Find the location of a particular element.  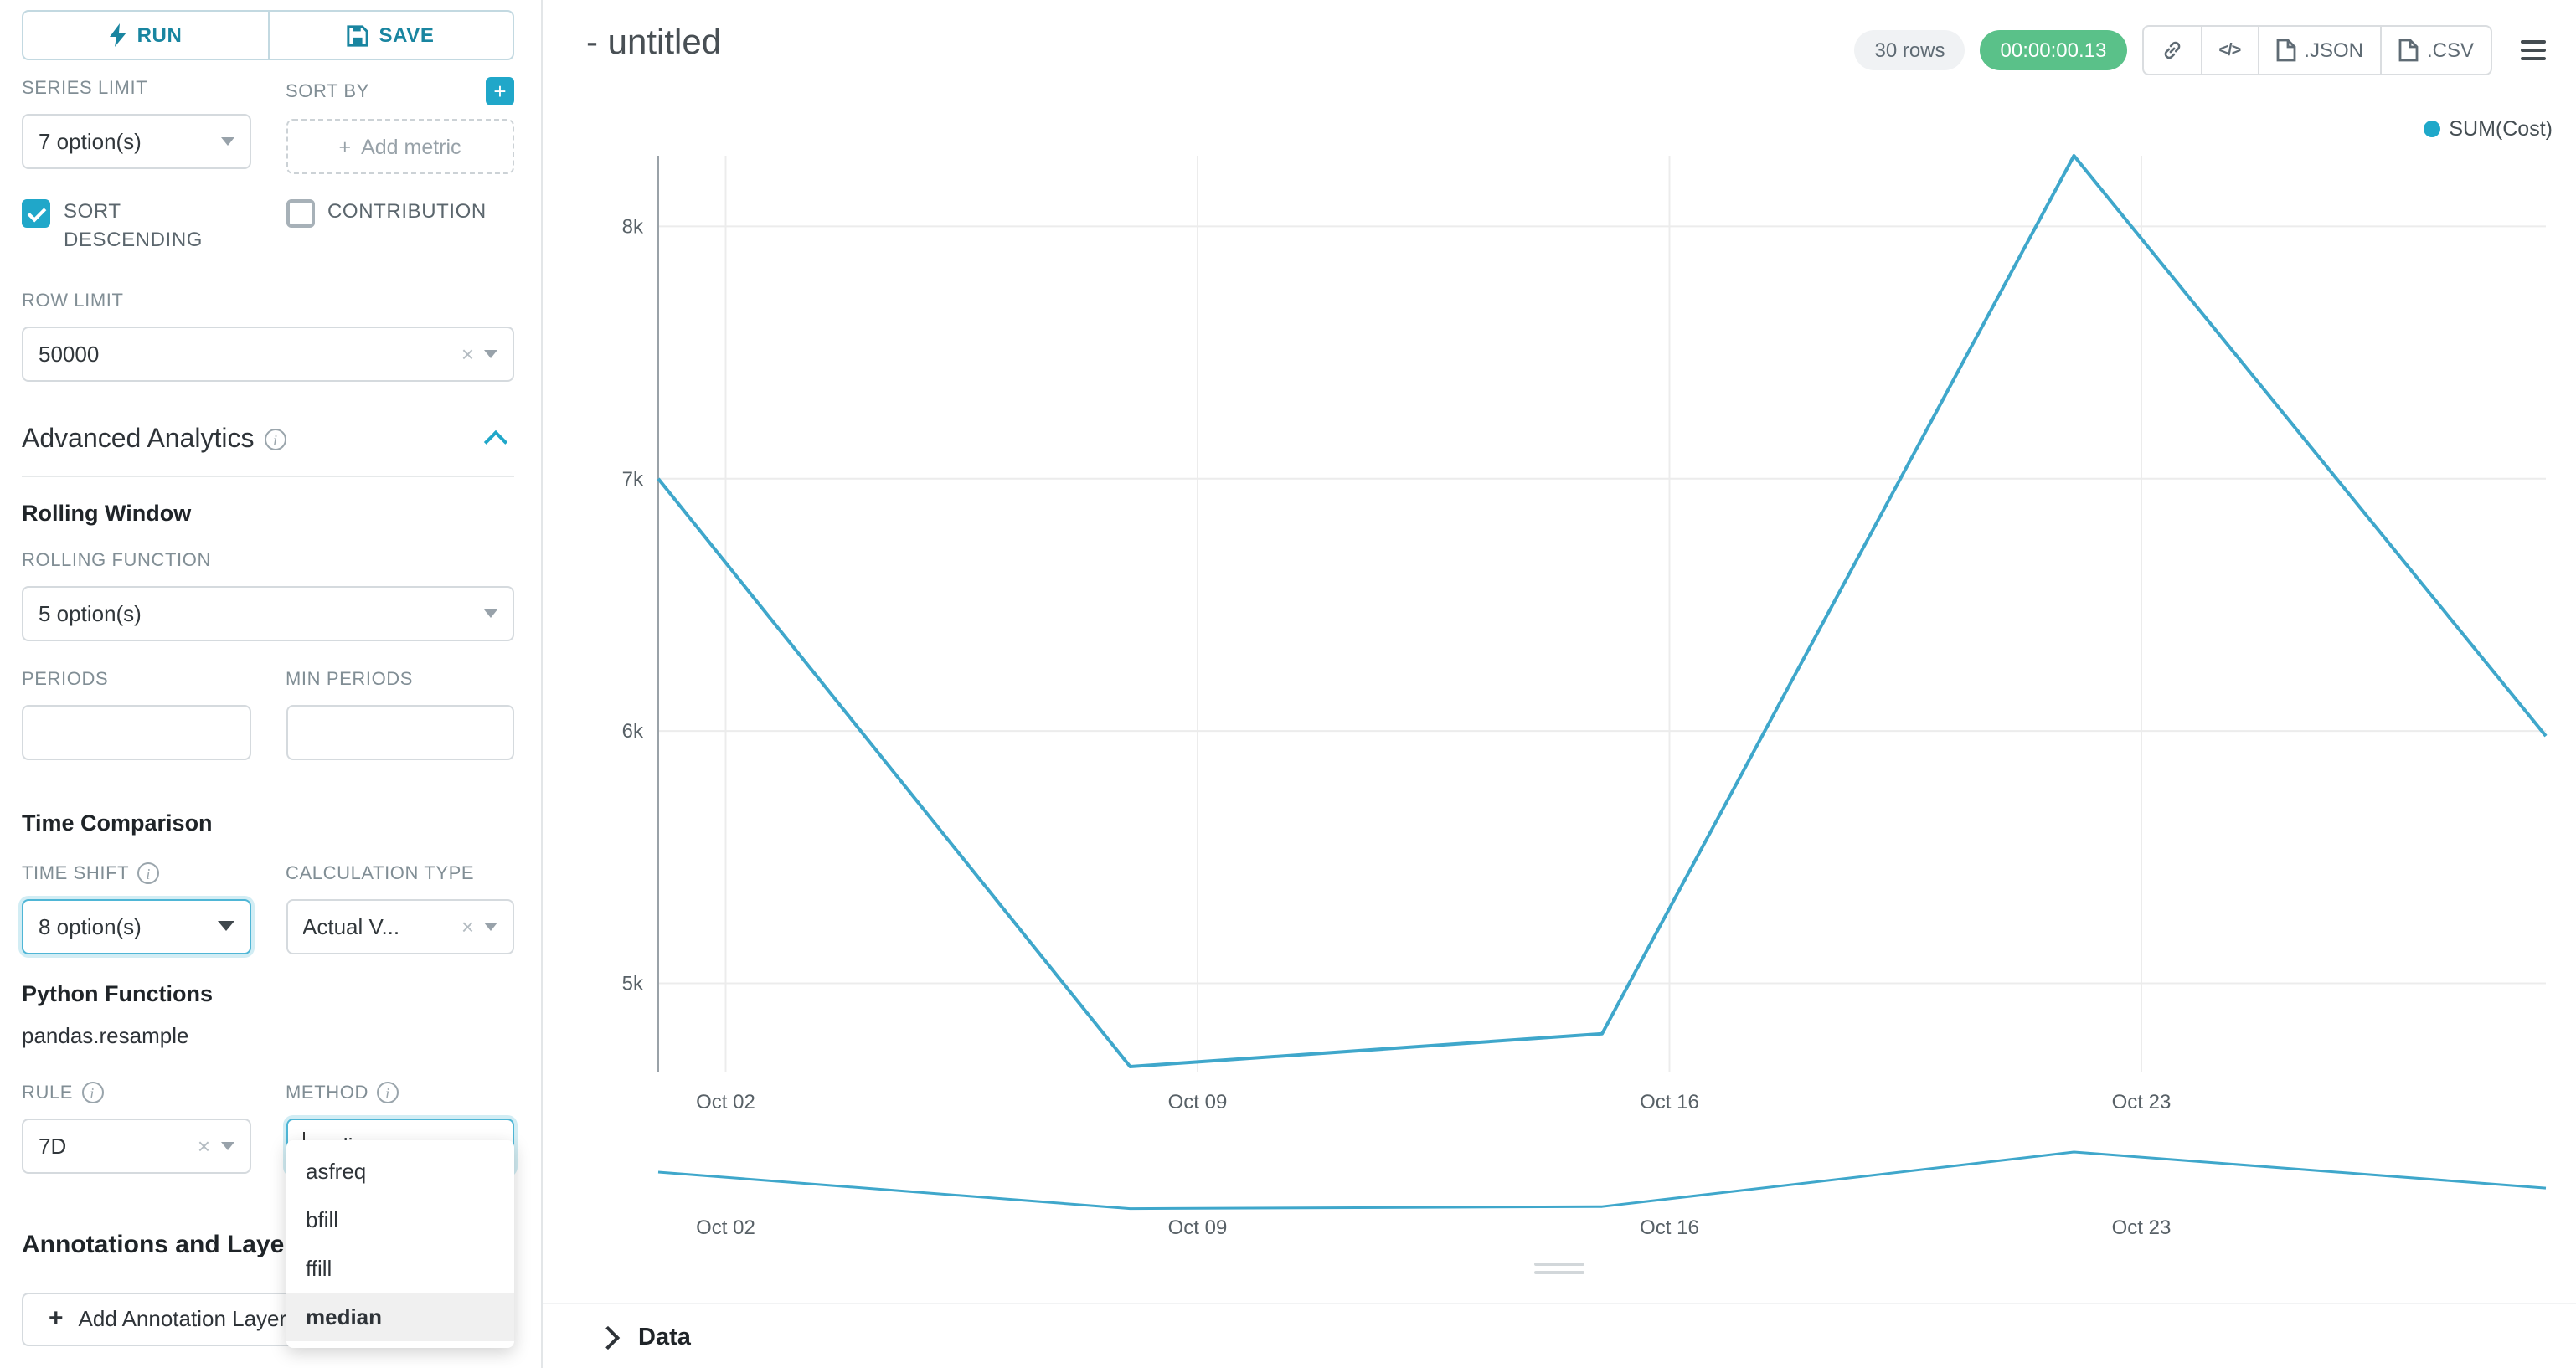

series-limit-label: SERIES LIMIT is located at coordinates (85, 89).